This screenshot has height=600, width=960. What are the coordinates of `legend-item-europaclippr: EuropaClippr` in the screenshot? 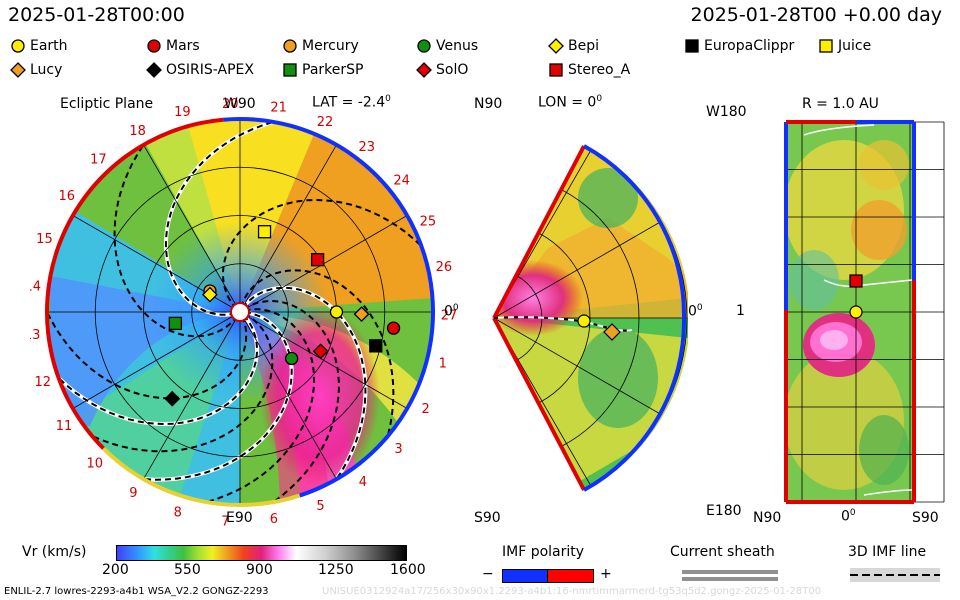 It's located at (739, 46).